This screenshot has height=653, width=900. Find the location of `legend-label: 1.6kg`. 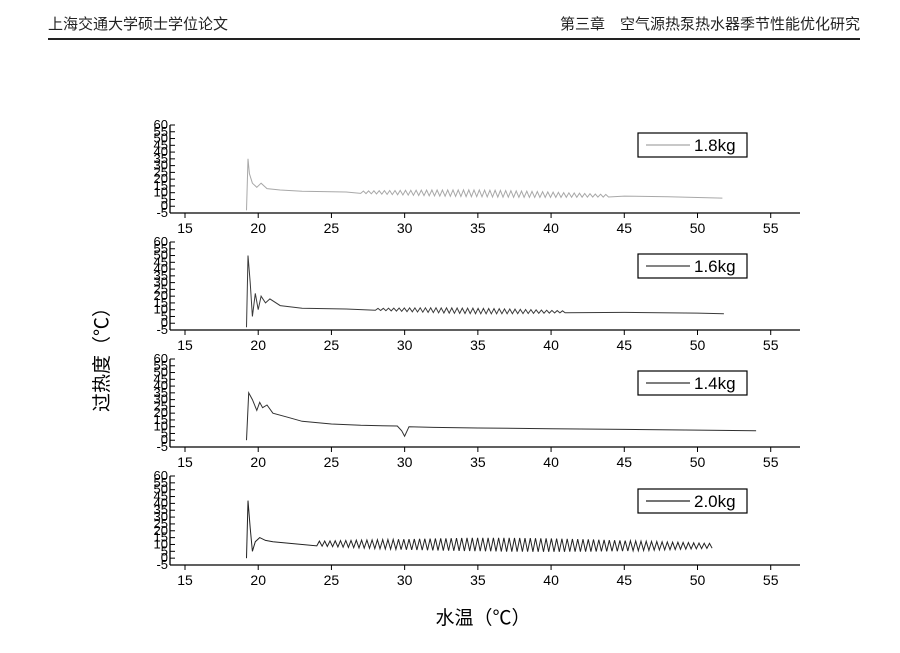

legend-label: 1.6kg is located at coordinates (715, 266).